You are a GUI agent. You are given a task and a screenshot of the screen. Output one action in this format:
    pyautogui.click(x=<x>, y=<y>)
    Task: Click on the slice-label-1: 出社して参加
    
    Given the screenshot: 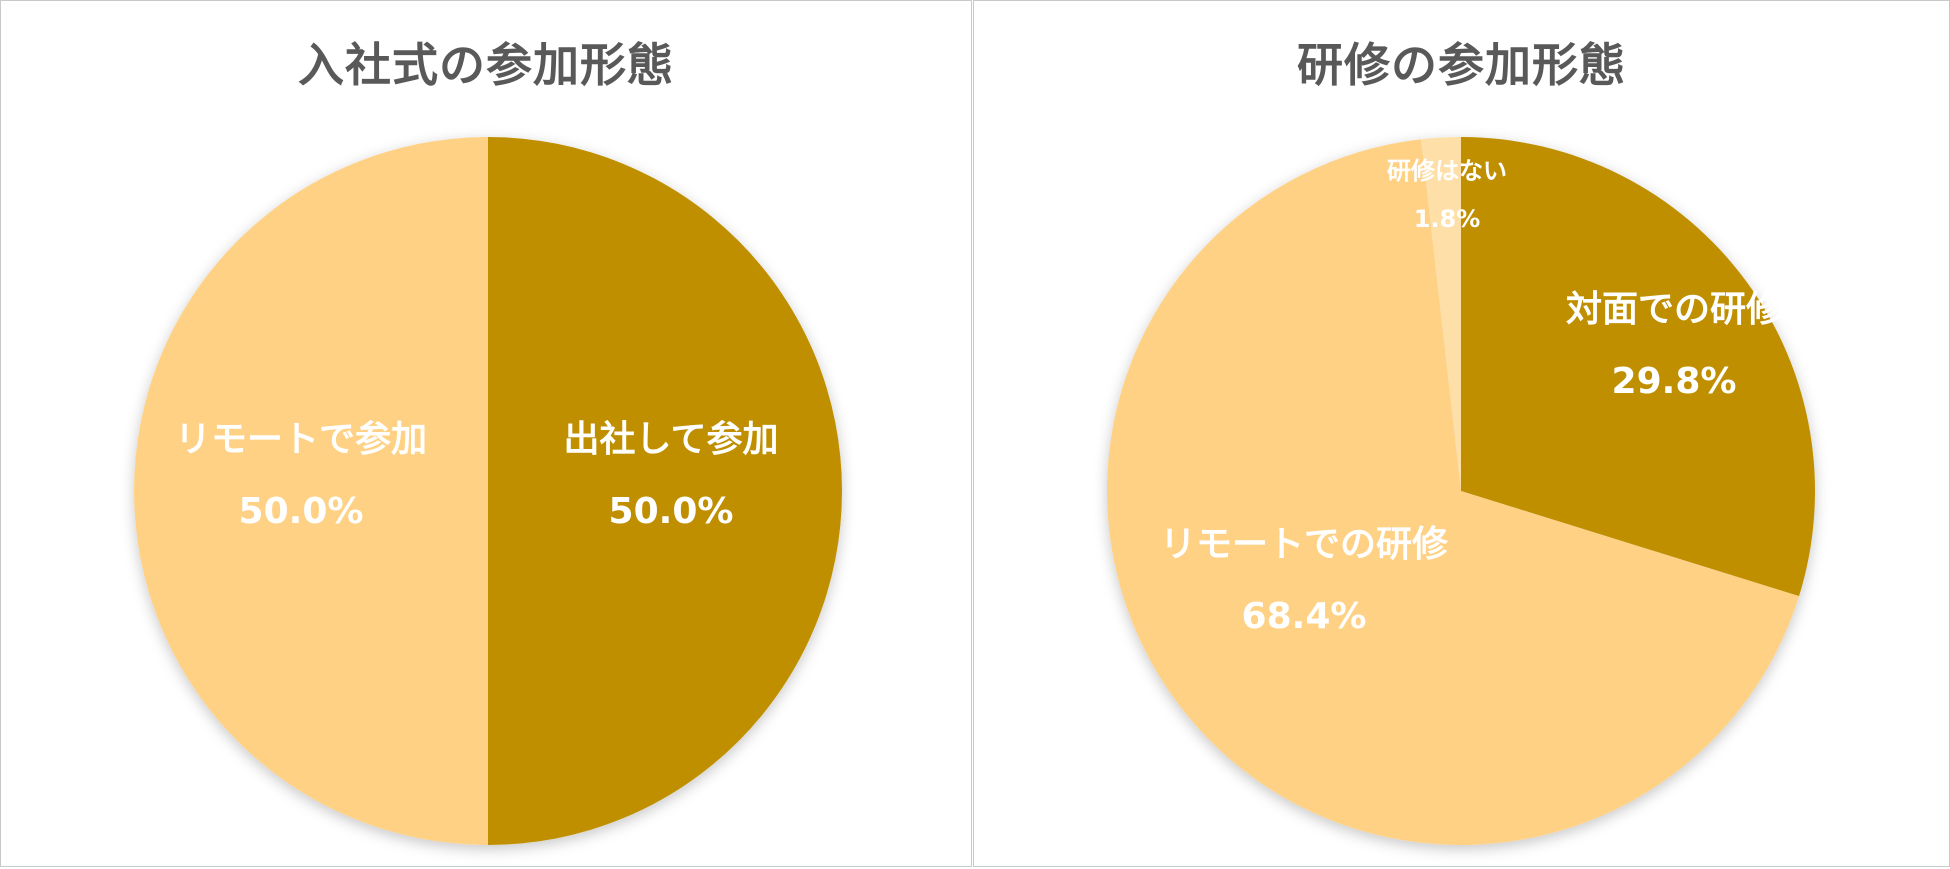 What is the action you would take?
    pyautogui.click(x=671, y=439)
    